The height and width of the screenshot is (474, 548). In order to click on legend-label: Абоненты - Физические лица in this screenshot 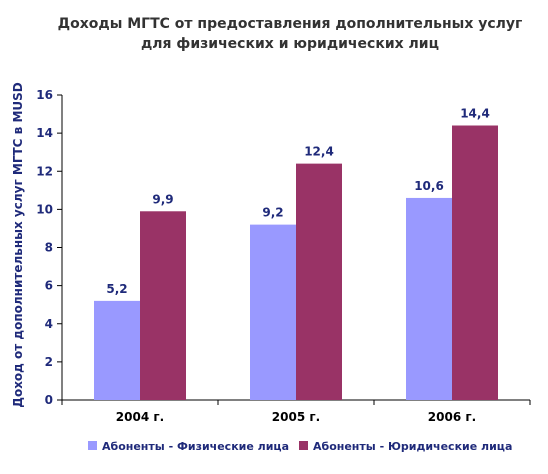, I will do `click(195, 446)`.